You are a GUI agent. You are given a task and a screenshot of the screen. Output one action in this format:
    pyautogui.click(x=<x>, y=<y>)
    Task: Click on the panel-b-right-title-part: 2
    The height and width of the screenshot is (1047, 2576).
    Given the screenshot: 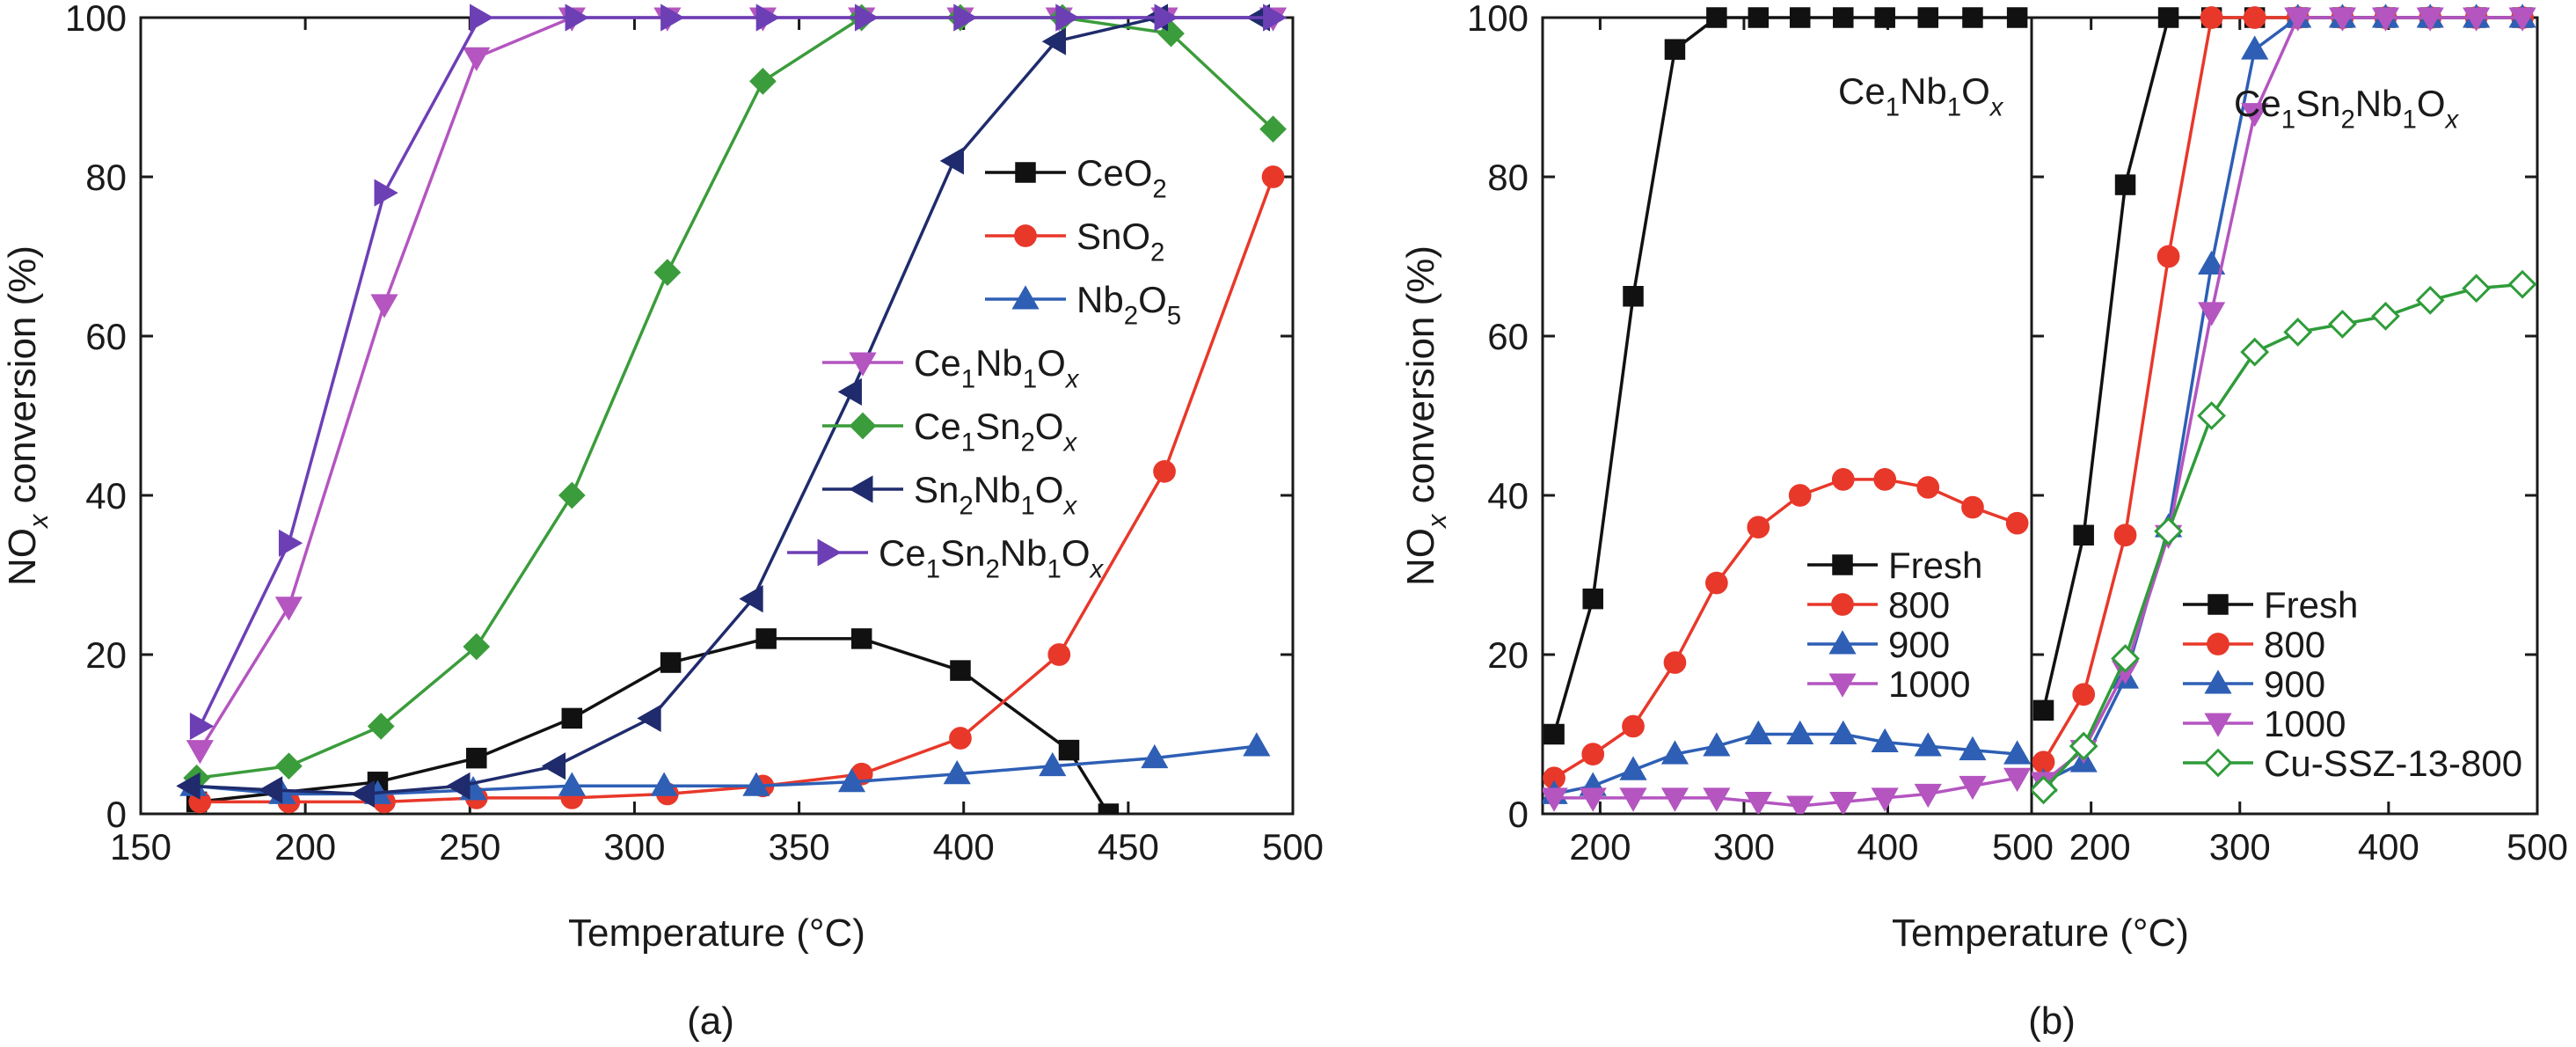 What is the action you would take?
    pyautogui.click(x=2347, y=119)
    